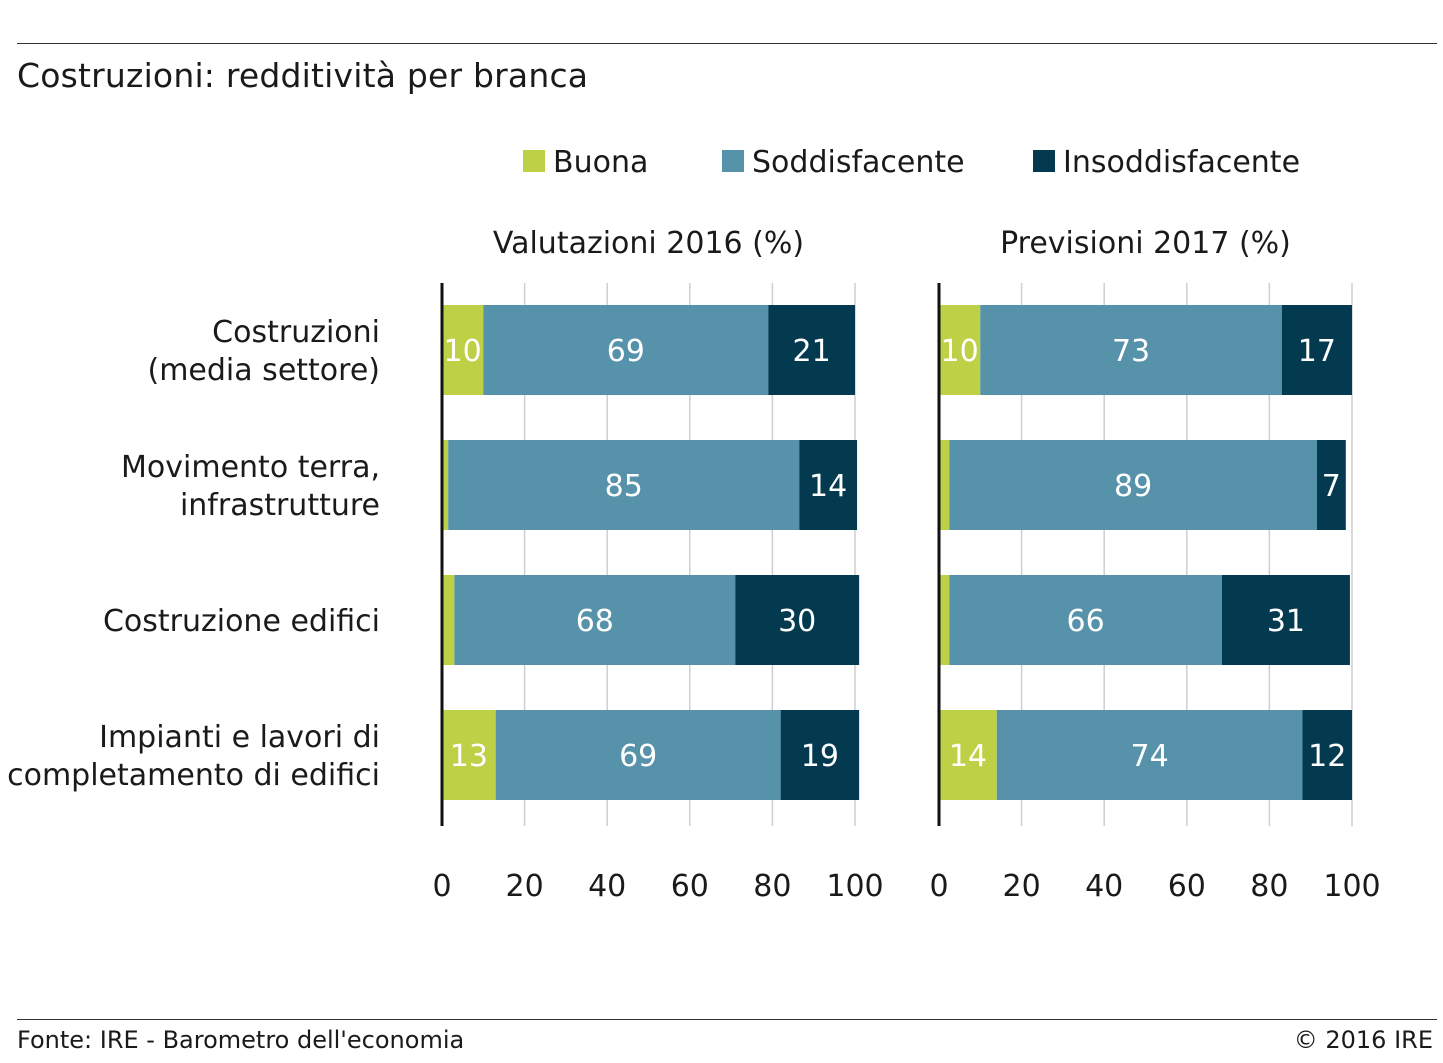  I want to click on bar-0-0-insoddisfacente, so click(811, 350).